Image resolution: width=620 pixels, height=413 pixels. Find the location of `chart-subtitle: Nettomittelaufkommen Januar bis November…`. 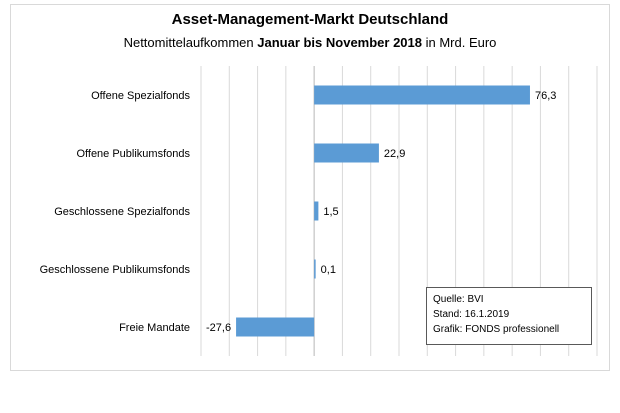

chart-subtitle: Nettomittelaufkommen Januar bis November… is located at coordinates (310, 42).